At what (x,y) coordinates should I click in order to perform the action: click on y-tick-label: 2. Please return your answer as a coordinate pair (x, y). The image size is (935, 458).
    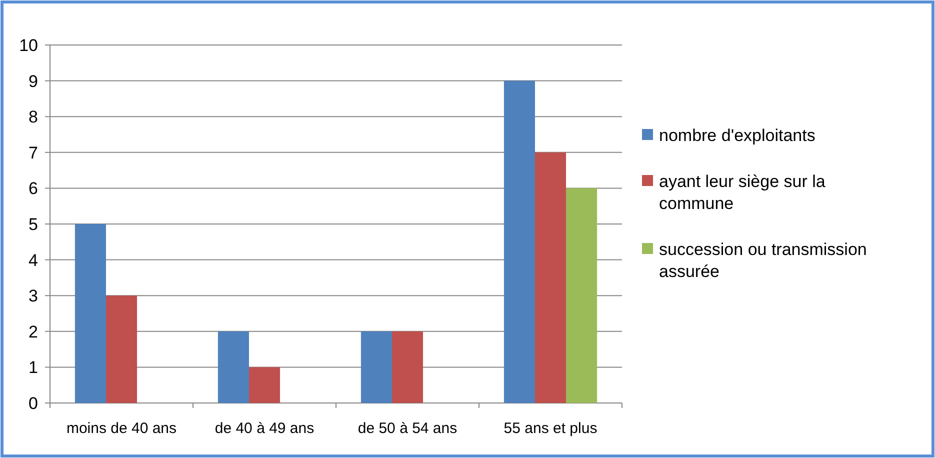
    Looking at the image, I should click on (33, 332).